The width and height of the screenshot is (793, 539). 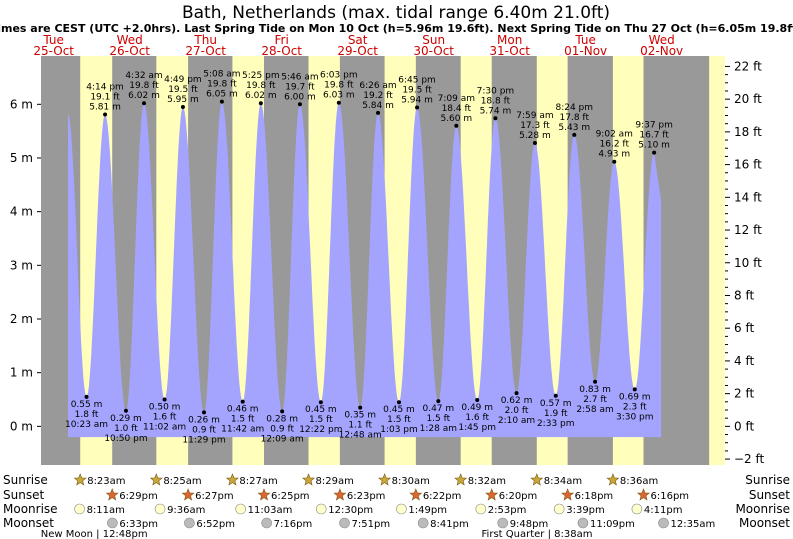 What do you see at coordinates (748, 132) in the screenshot?
I see `y-tick-label-ft: 18 ft` at bounding box center [748, 132].